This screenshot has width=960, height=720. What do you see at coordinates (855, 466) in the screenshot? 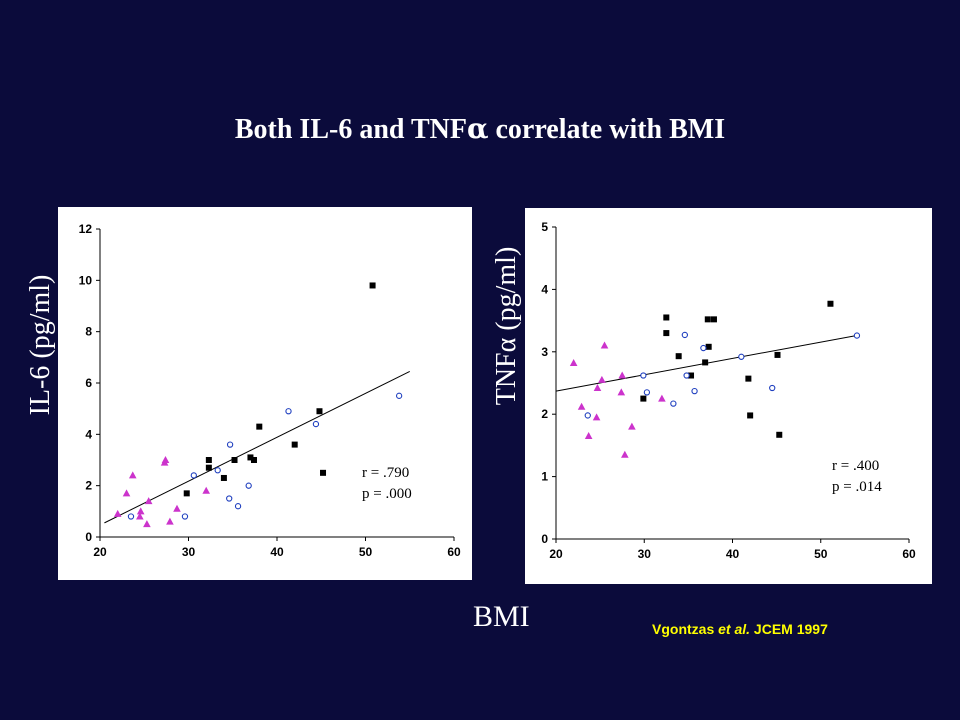
I see `stat-r: r = .400` at bounding box center [855, 466].